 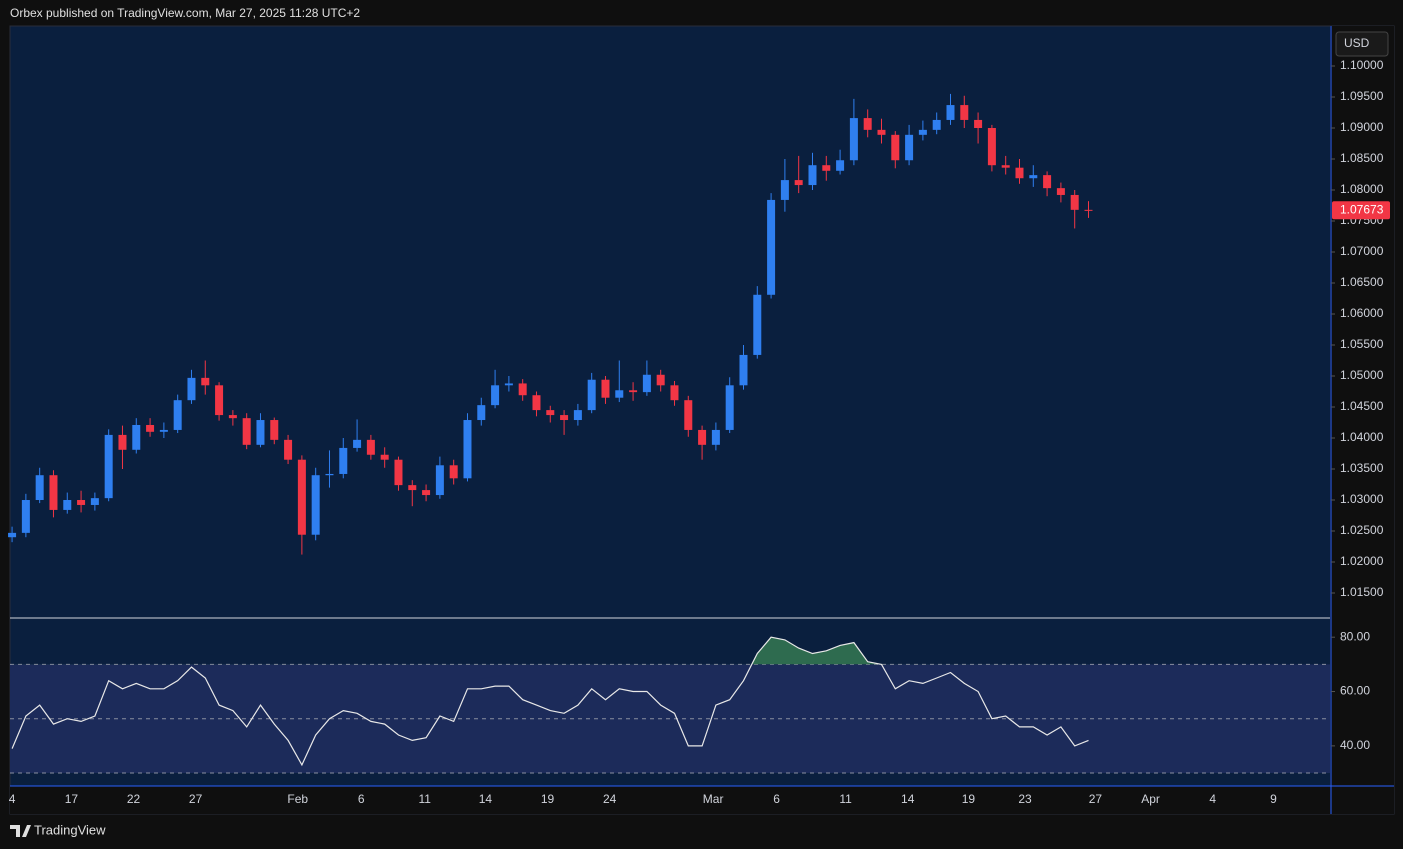 What do you see at coordinates (1362, 437) in the screenshot?
I see `y-tick-label: 1.04000` at bounding box center [1362, 437].